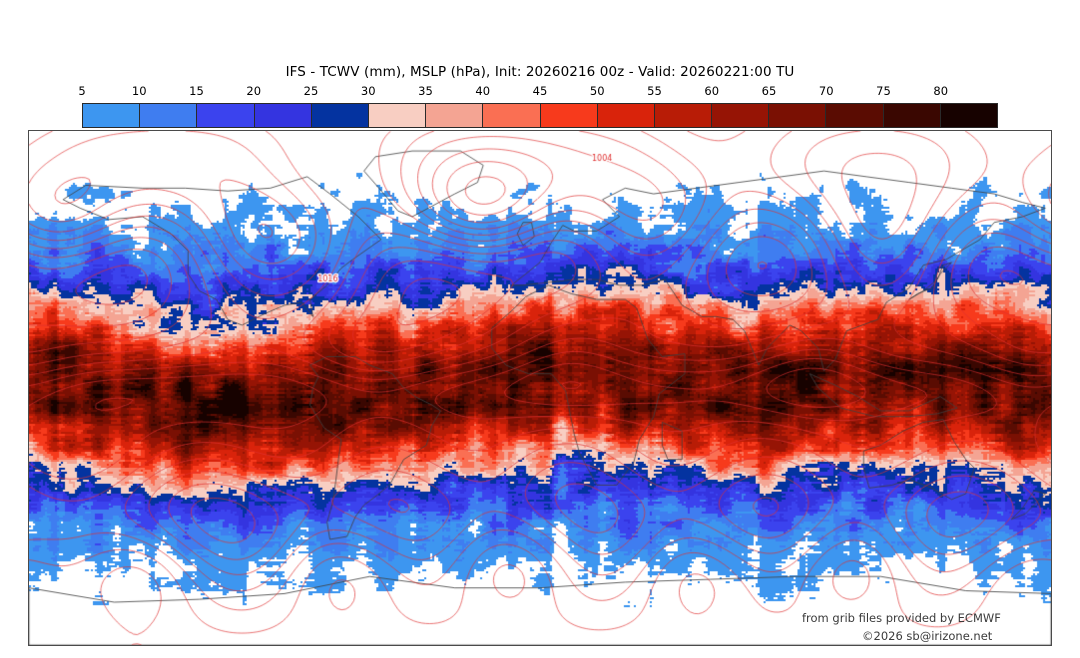  Describe the element at coordinates (82, 91) in the screenshot. I see `colorbar-tick-label: 5` at that location.